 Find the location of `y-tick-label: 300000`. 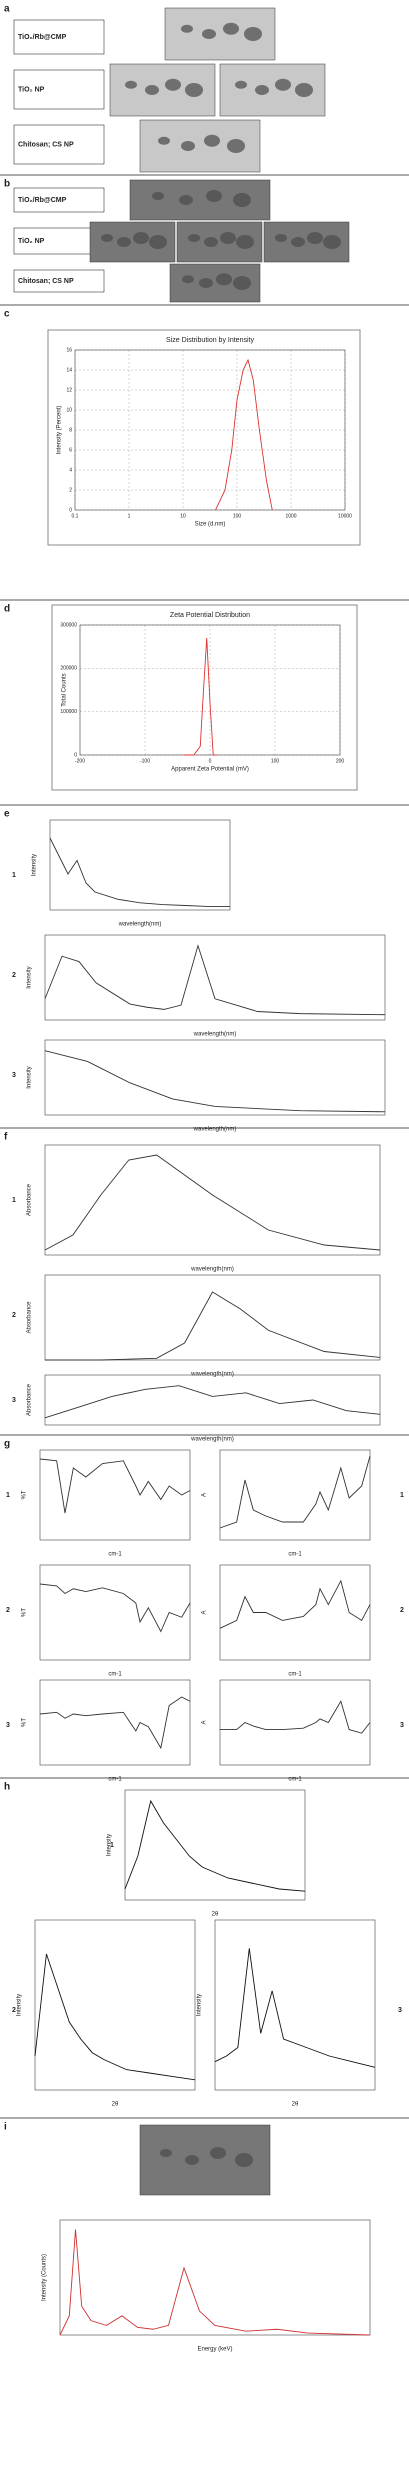

y-tick-label: 300000 is located at coordinates (68, 625).